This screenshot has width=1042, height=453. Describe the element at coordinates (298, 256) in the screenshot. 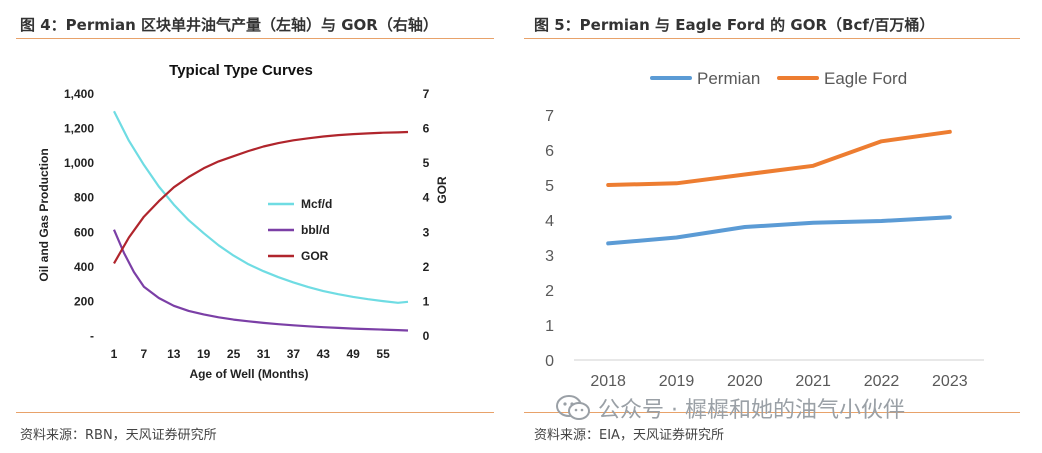

I see `legend-item: GOR` at that location.